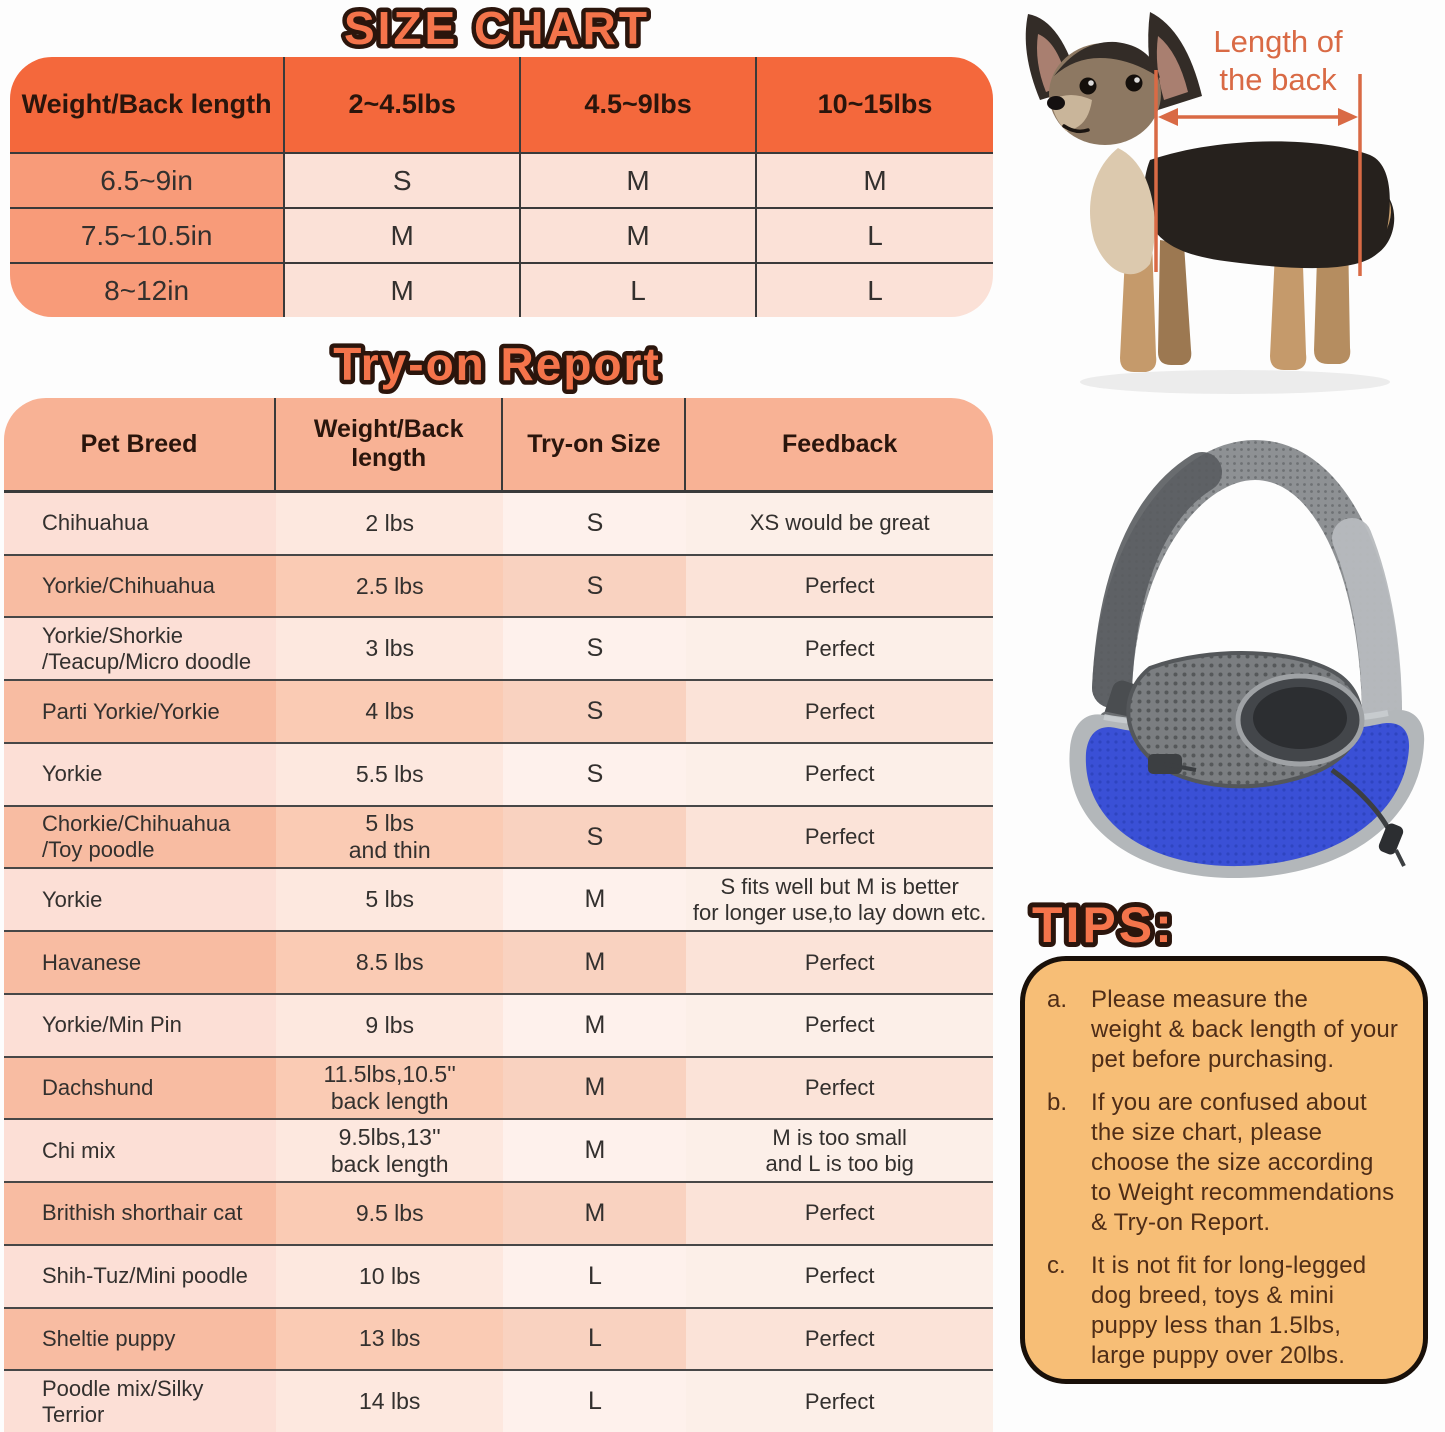 The height and width of the screenshot is (1432, 1445). Describe the element at coordinates (1247, 659) in the screenshot. I see `carrier-photo` at that location.